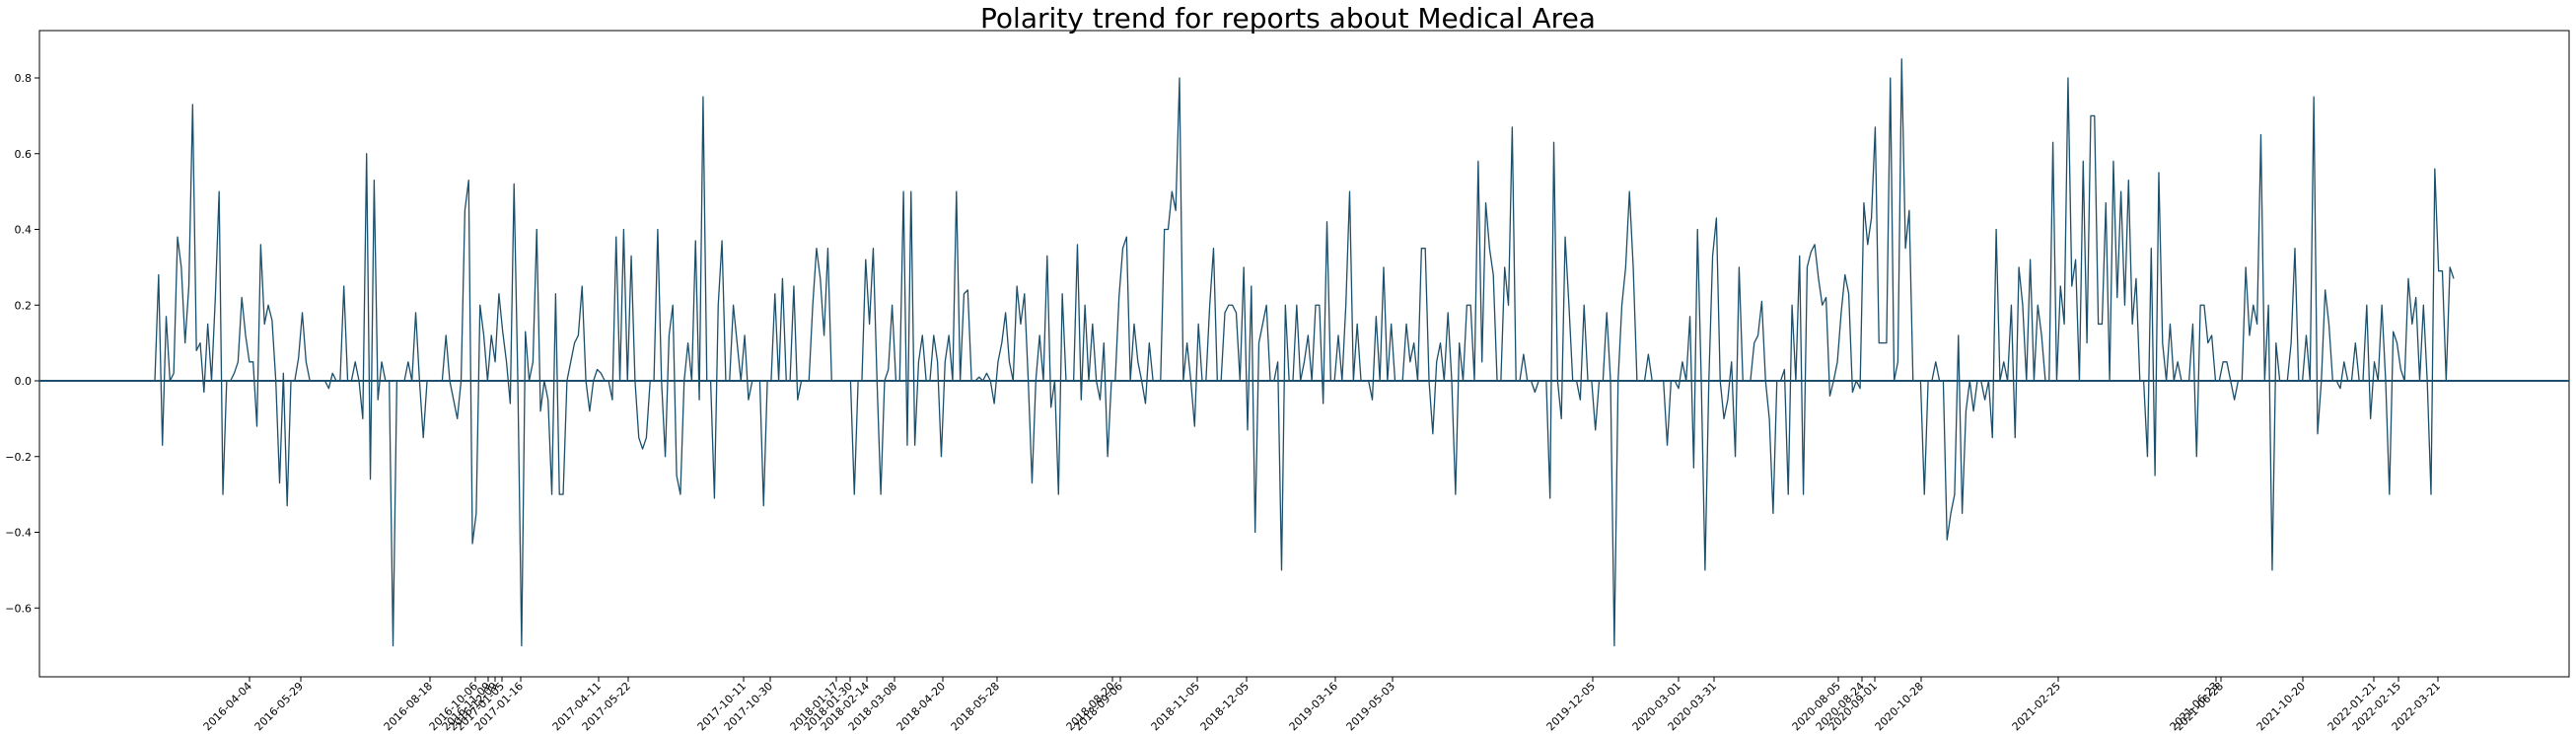  I want to click on y-tick-label: 0.6, so click(24, 154).